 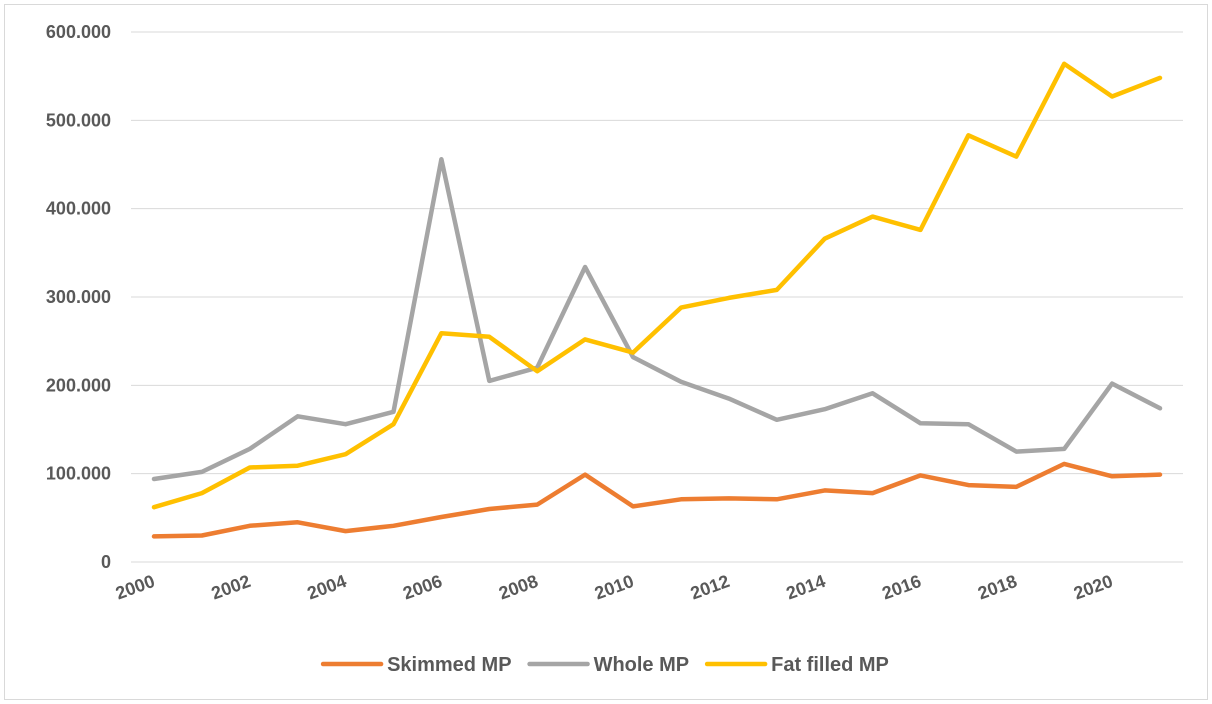 I want to click on x-tick-label: 2008, so click(x=518, y=587).